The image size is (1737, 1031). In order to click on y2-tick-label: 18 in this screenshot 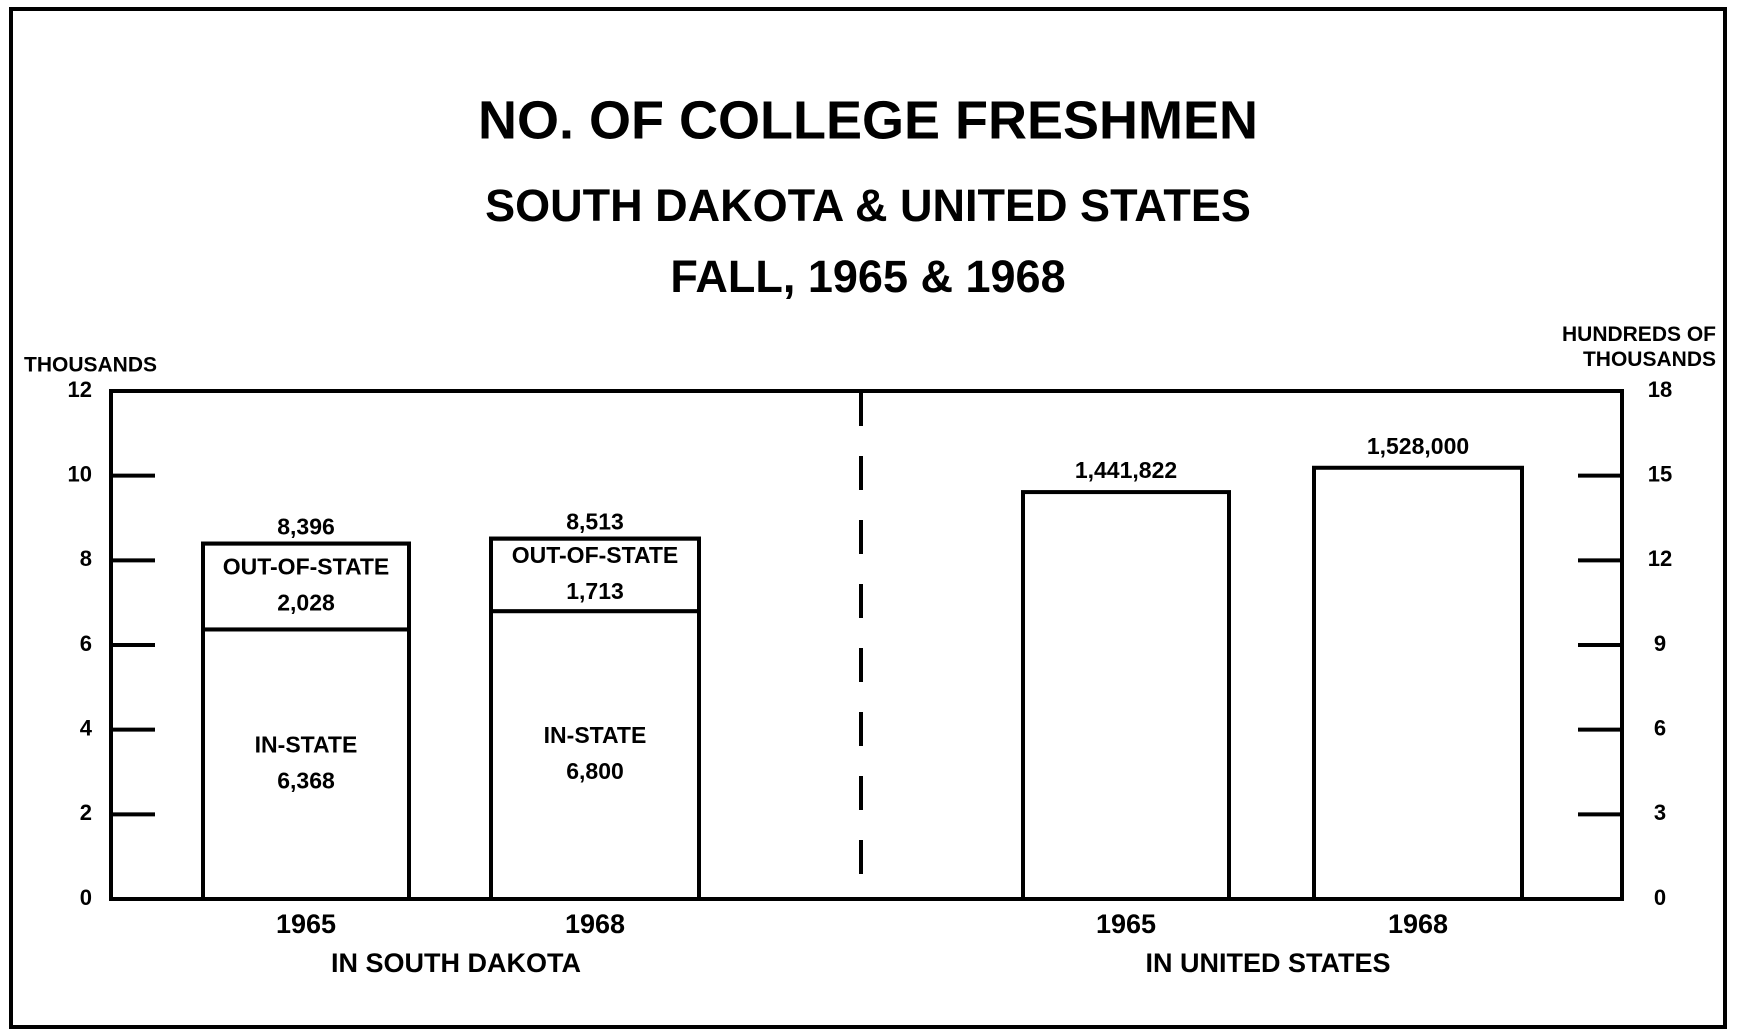, I will do `click(1660, 389)`.